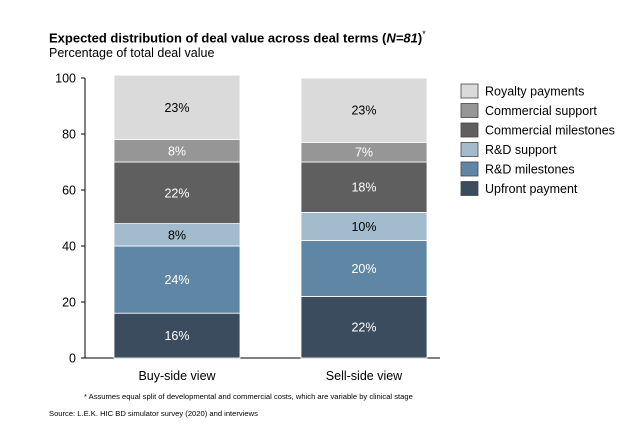 This screenshot has width=624, height=429. I want to click on chart-subtitle: Percentage of total deal value, so click(132, 53).